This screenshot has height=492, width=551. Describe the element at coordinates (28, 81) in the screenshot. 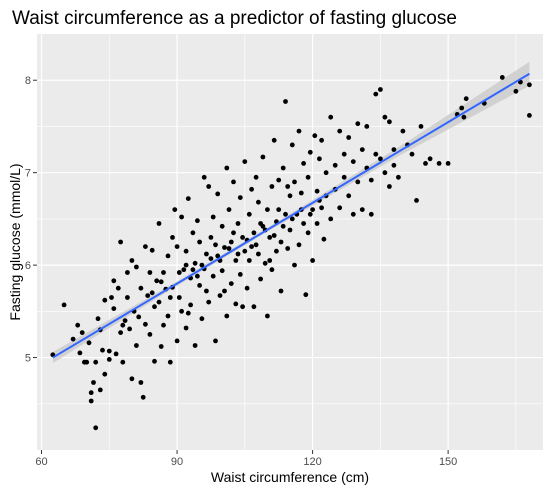

I see `y-tick-label: 8` at that location.